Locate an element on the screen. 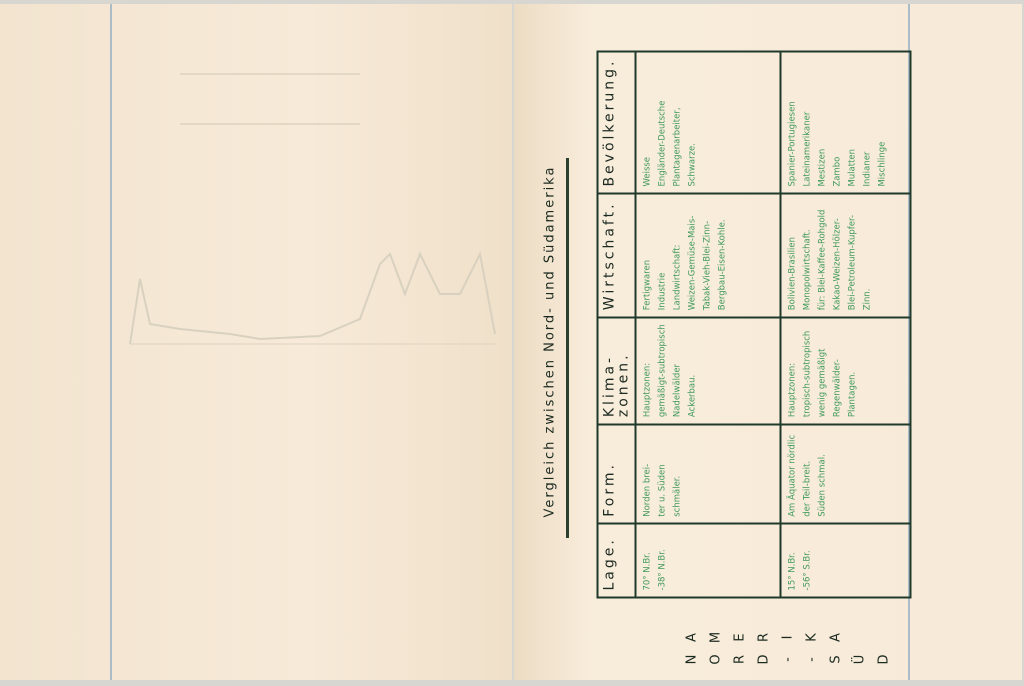 This screenshot has width=1024, height=686. header-klimazonen: Klima-zonen. is located at coordinates (616, 371).